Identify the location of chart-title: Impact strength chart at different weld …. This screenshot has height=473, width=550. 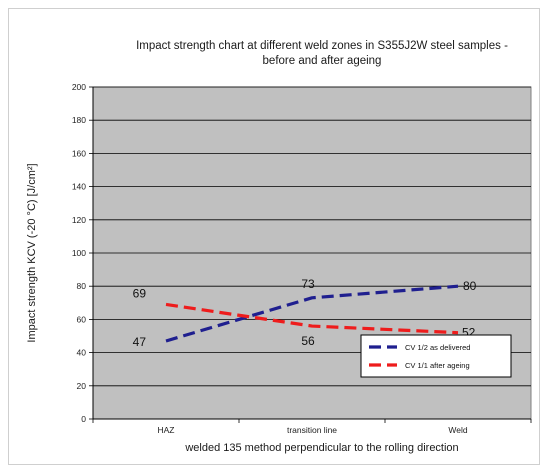
(322, 53).